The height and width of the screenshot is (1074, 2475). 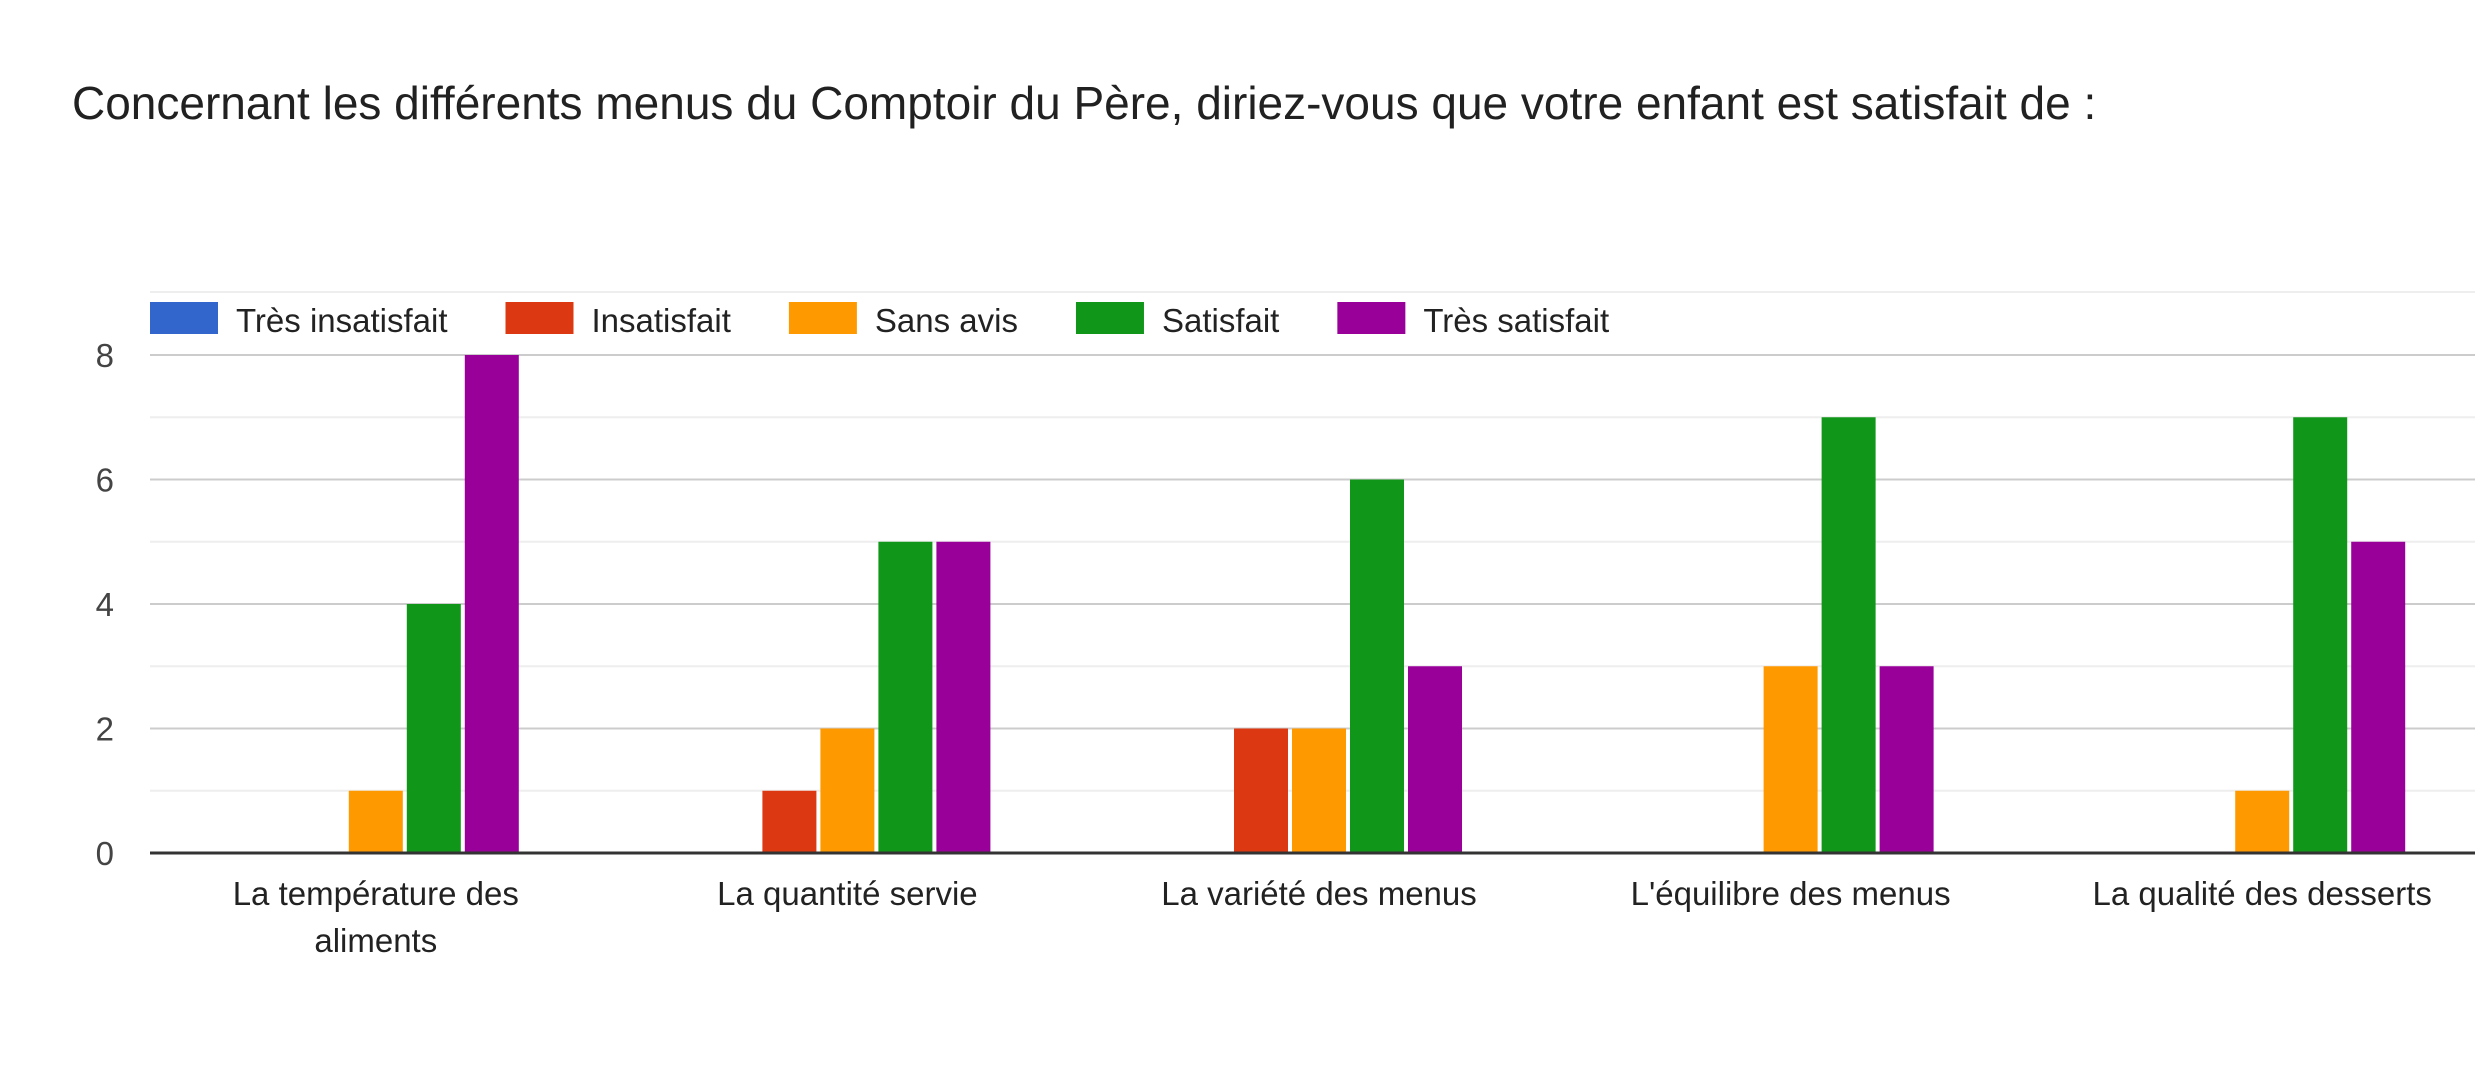 What do you see at coordinates (2262, 893) in the screenshot?
I see `x-tick-label: La qualité des desserts` at bounding box center [2262, 893].